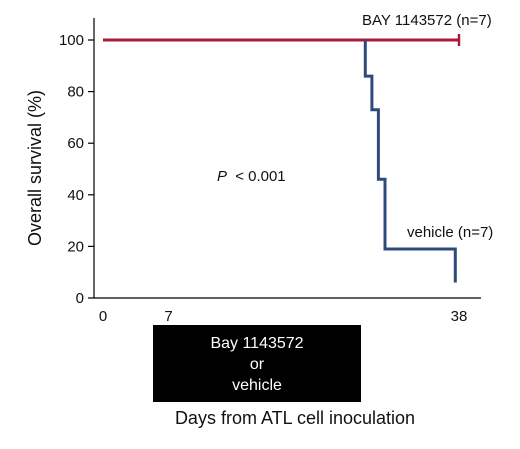 The image size is (520, 449). Describe the element at coordinates (103, 316) in the screenshot. I see `x-tick-label-0: 0` at that location.